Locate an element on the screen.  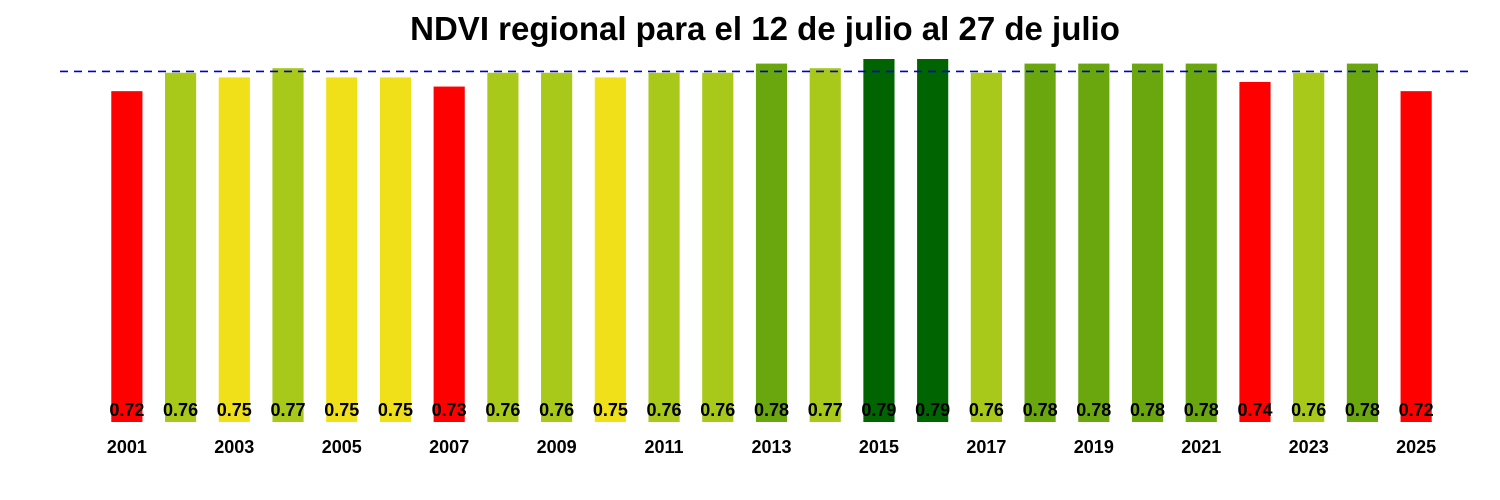
value-label-2008: 0.76 is located at coordinates (502, 410).